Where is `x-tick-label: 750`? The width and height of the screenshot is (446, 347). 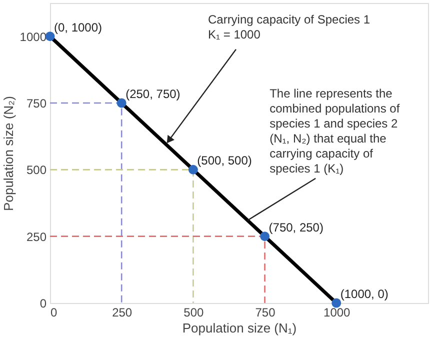 x-tick-label: 750 is located at coordinates (265, 313).